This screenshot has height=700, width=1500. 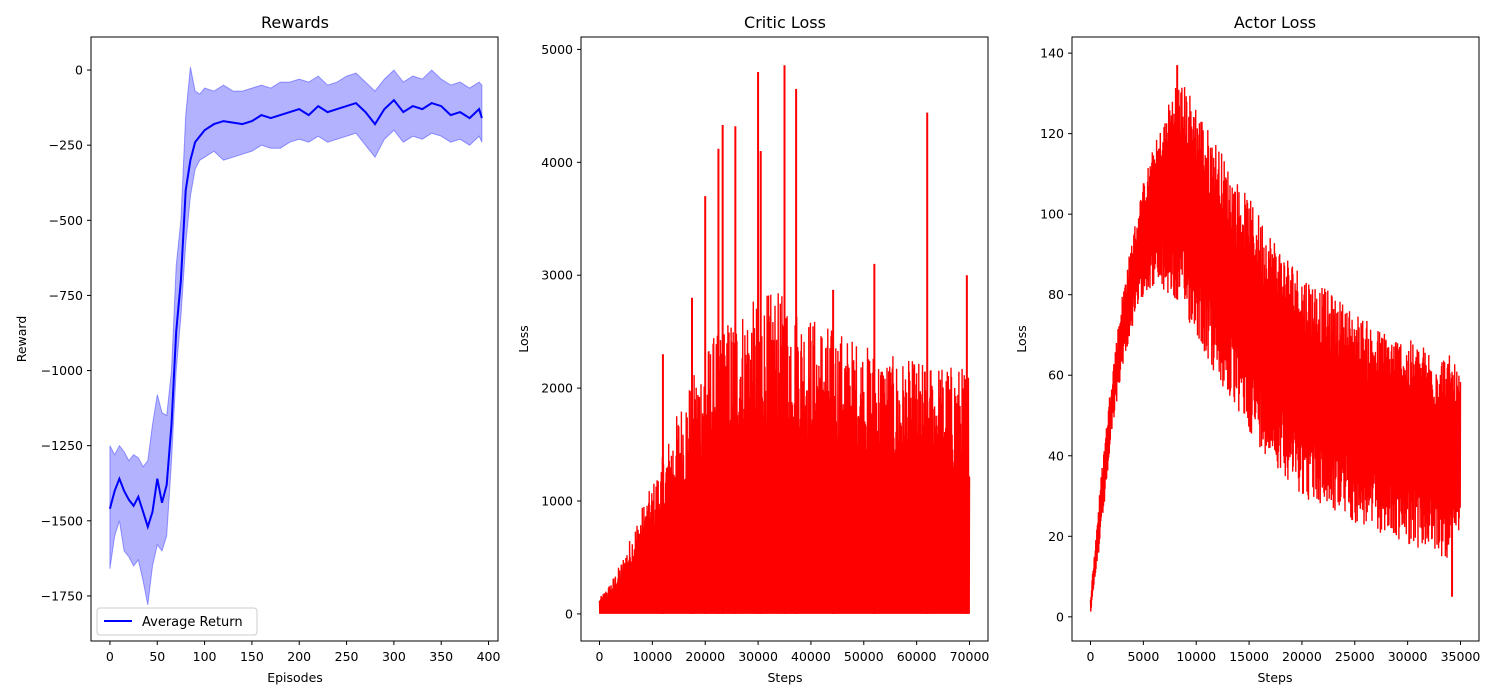 I want to click on actor-loss-xtick: 30000, so click(x=1408, y=656).